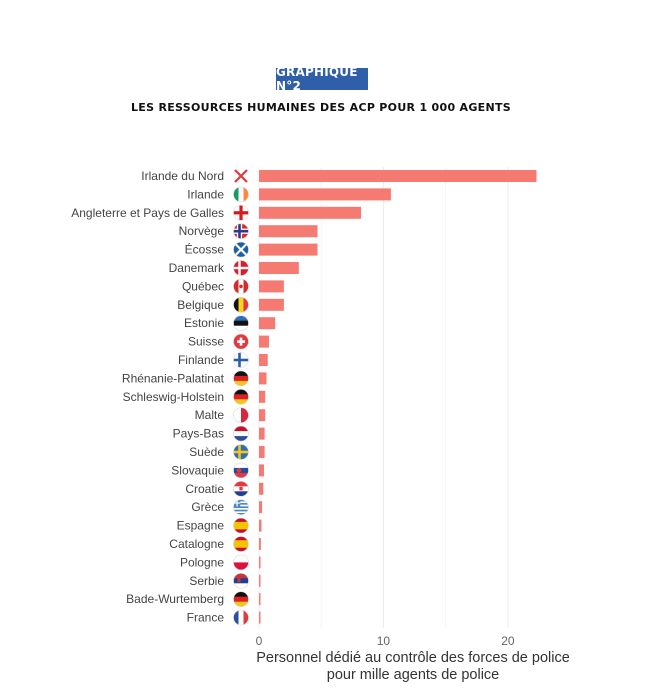 Image resolution: width=662 pixels, height=700 pixels. I want to click on category-label: Rhénanie-Palatinat, so click(173, 378).